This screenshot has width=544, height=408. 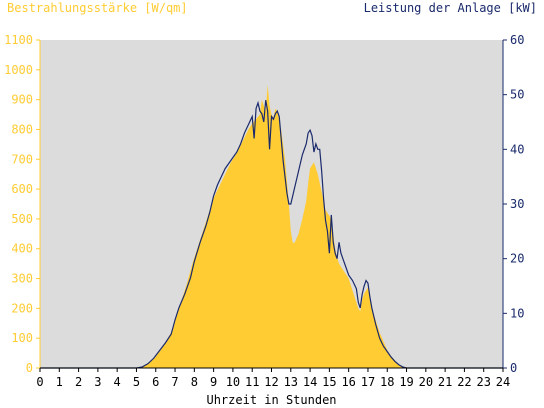 What do you see at coordinates (155, 382) in the screenshot?
I see `x-tick-label: 6` at bounding box center [155, 382].